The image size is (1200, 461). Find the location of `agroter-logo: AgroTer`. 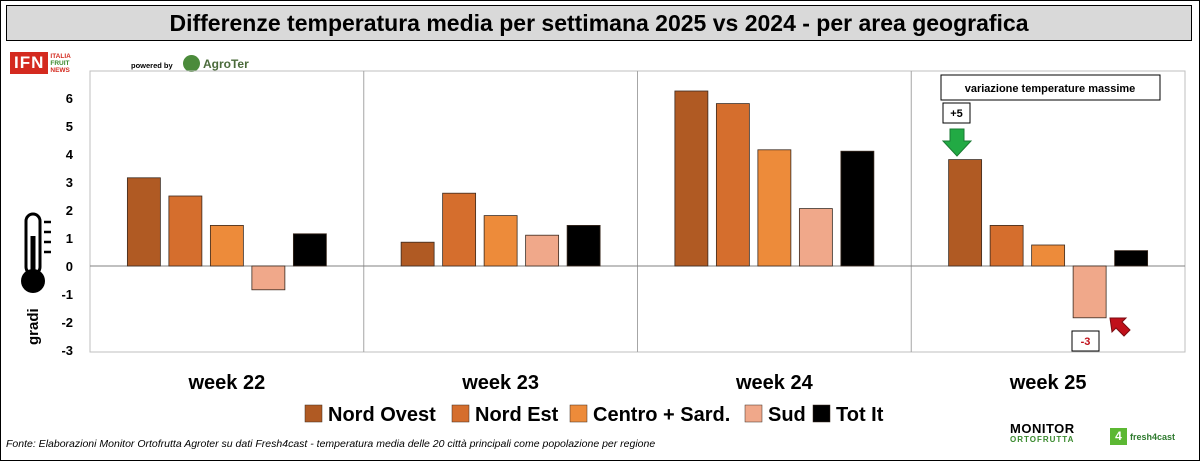

agroter-logo: AgroTer is located at coordinates (216, 63).